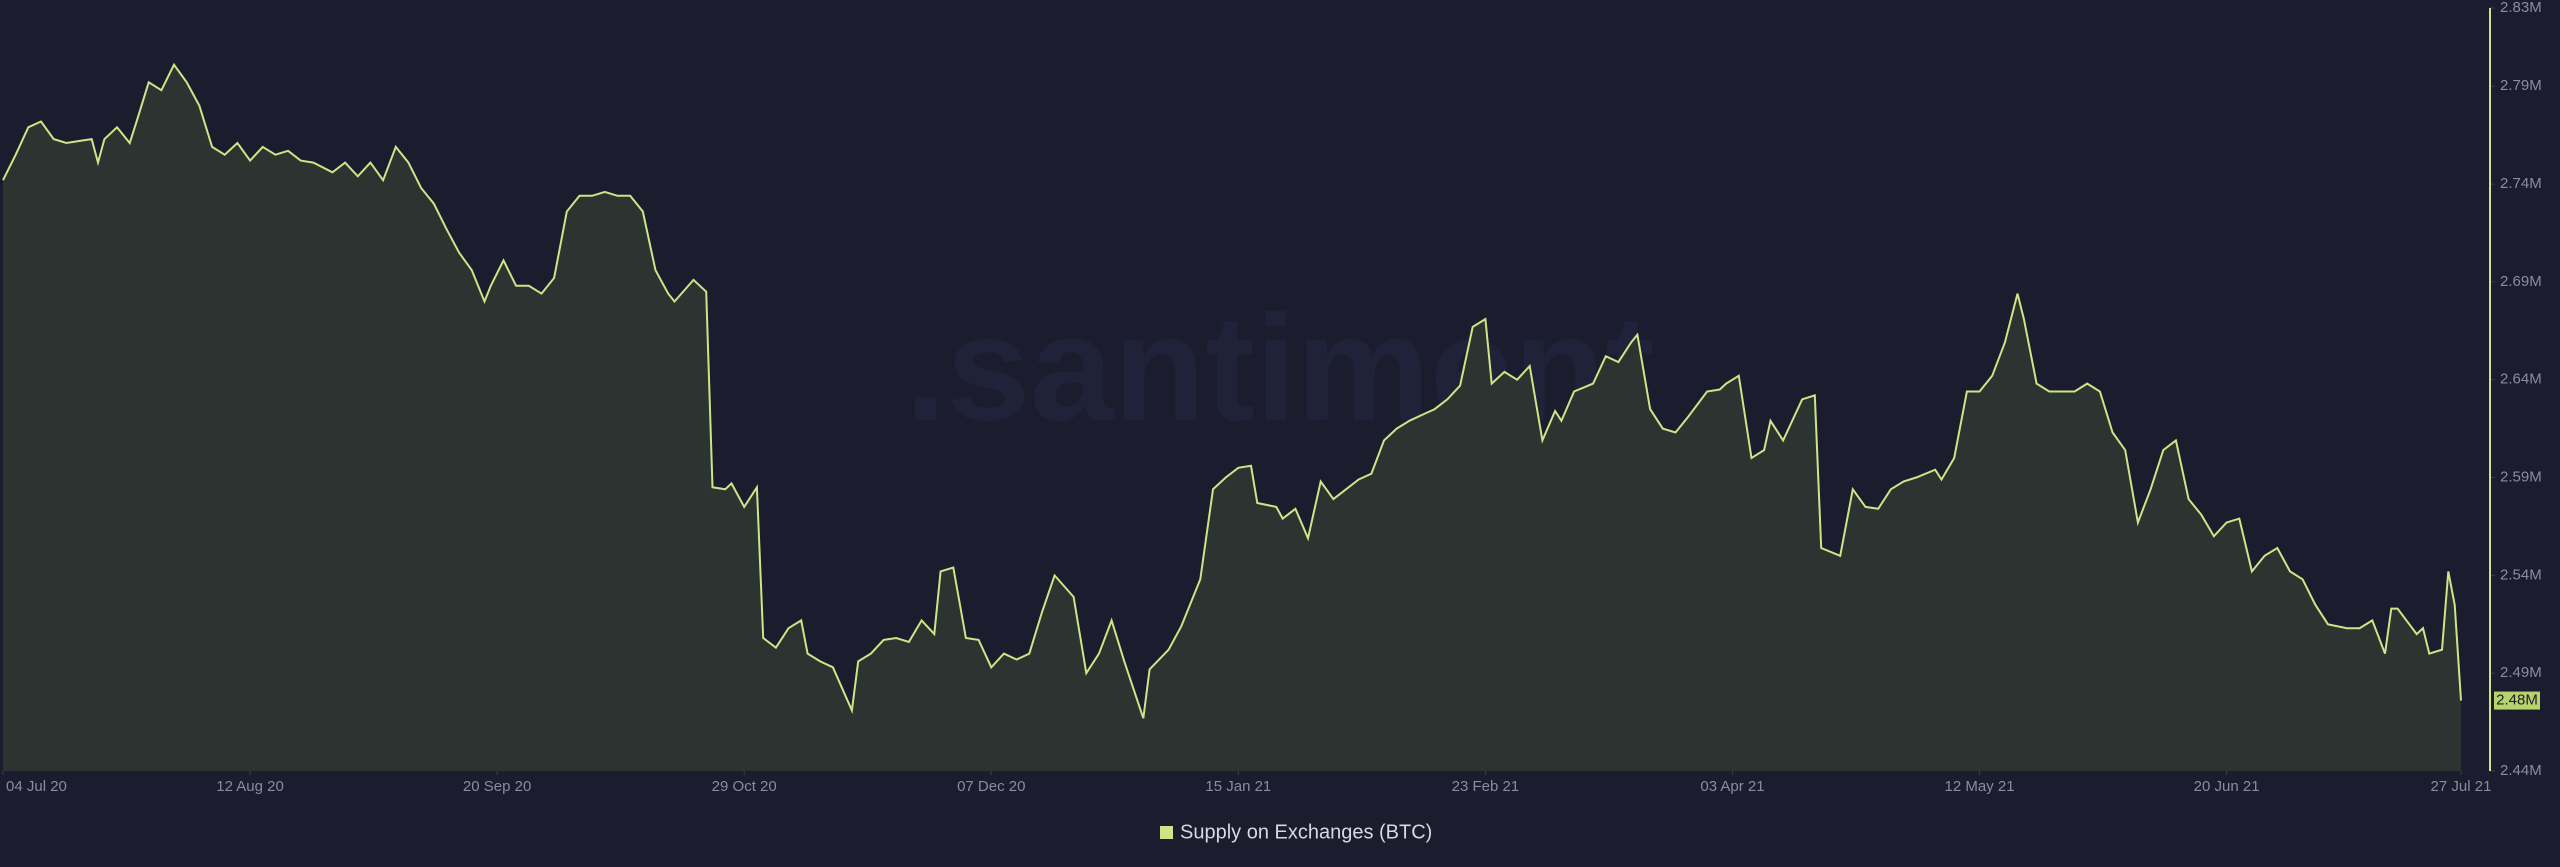 The height and width of the screenshot is (867, 2560). What do you see at coordinates (250, 786) in the screenshot?
I see `x-tick-label: 12 Aug 20` at bounding box center [250, 786].